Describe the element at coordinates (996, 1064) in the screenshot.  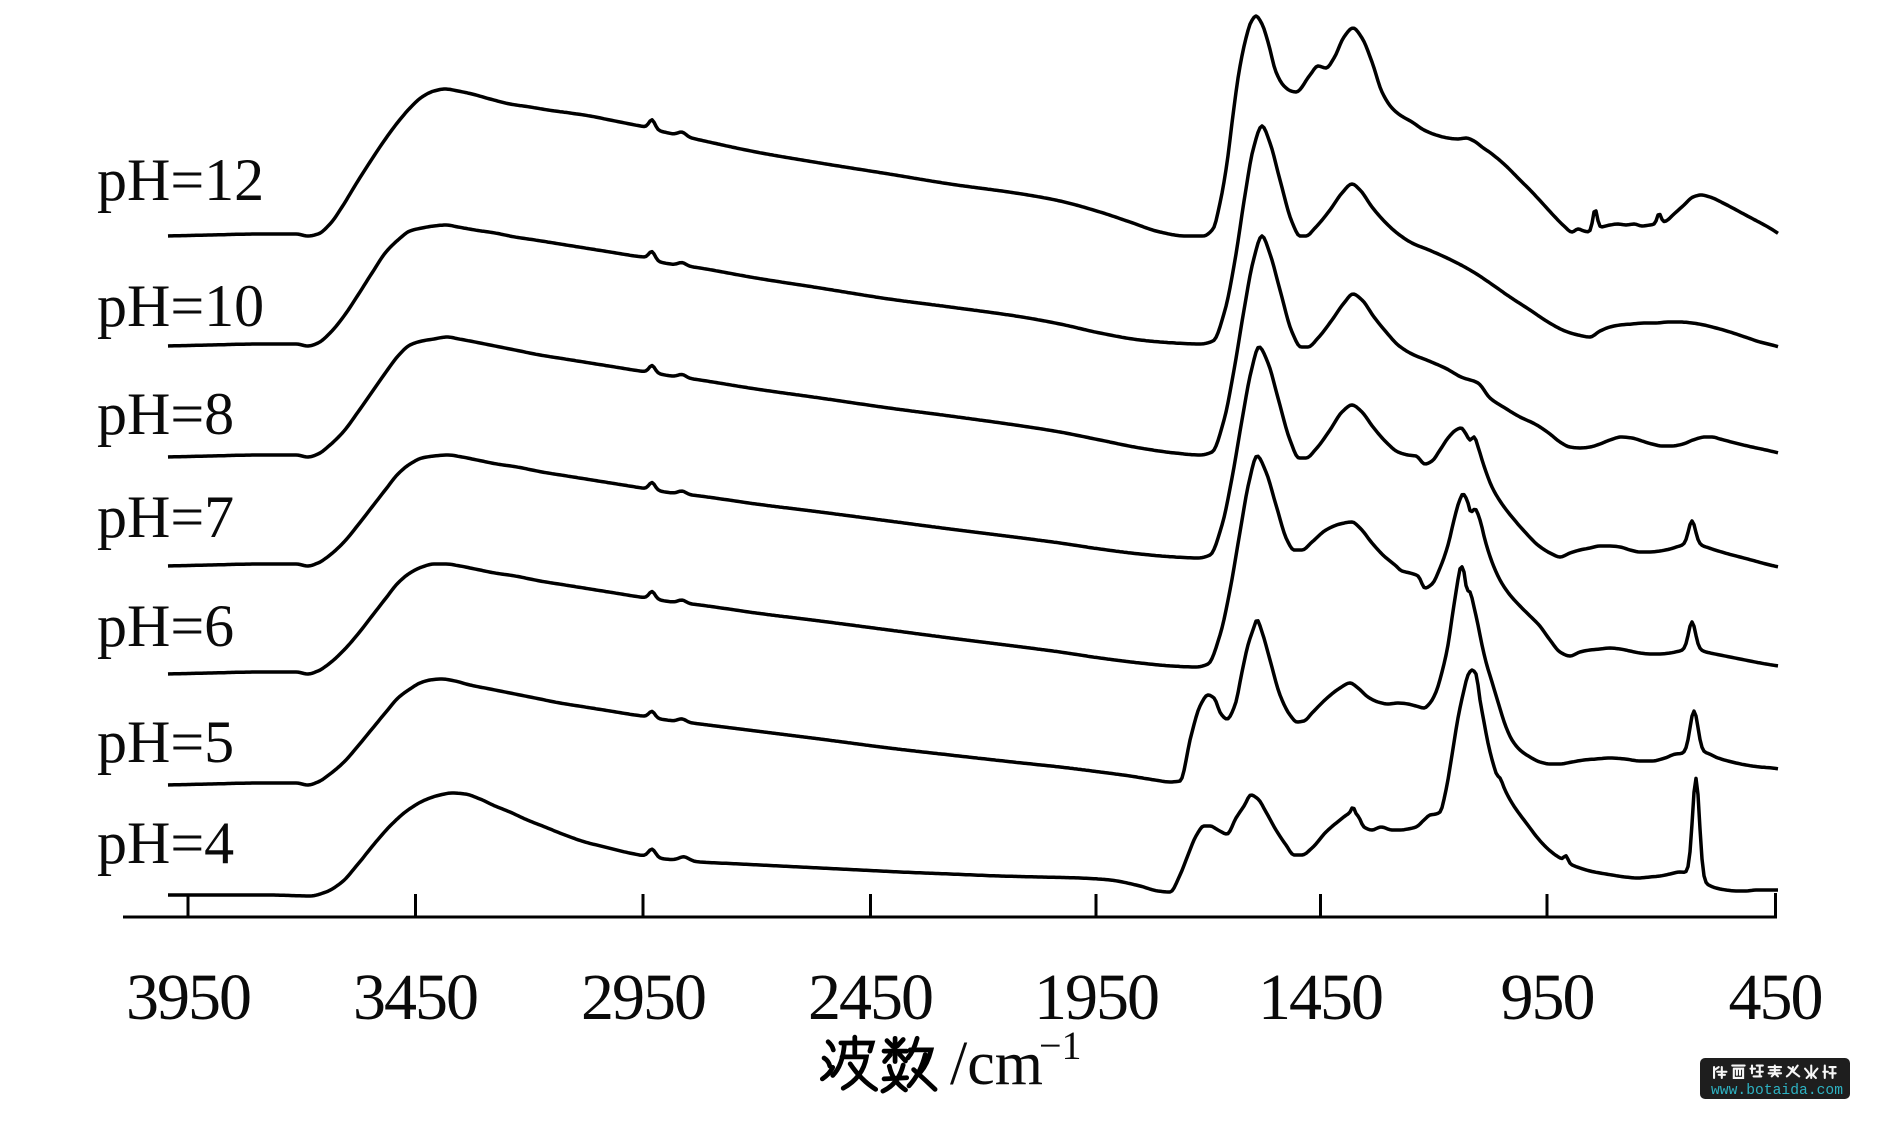
I see `svg-text: /cm` at that location.